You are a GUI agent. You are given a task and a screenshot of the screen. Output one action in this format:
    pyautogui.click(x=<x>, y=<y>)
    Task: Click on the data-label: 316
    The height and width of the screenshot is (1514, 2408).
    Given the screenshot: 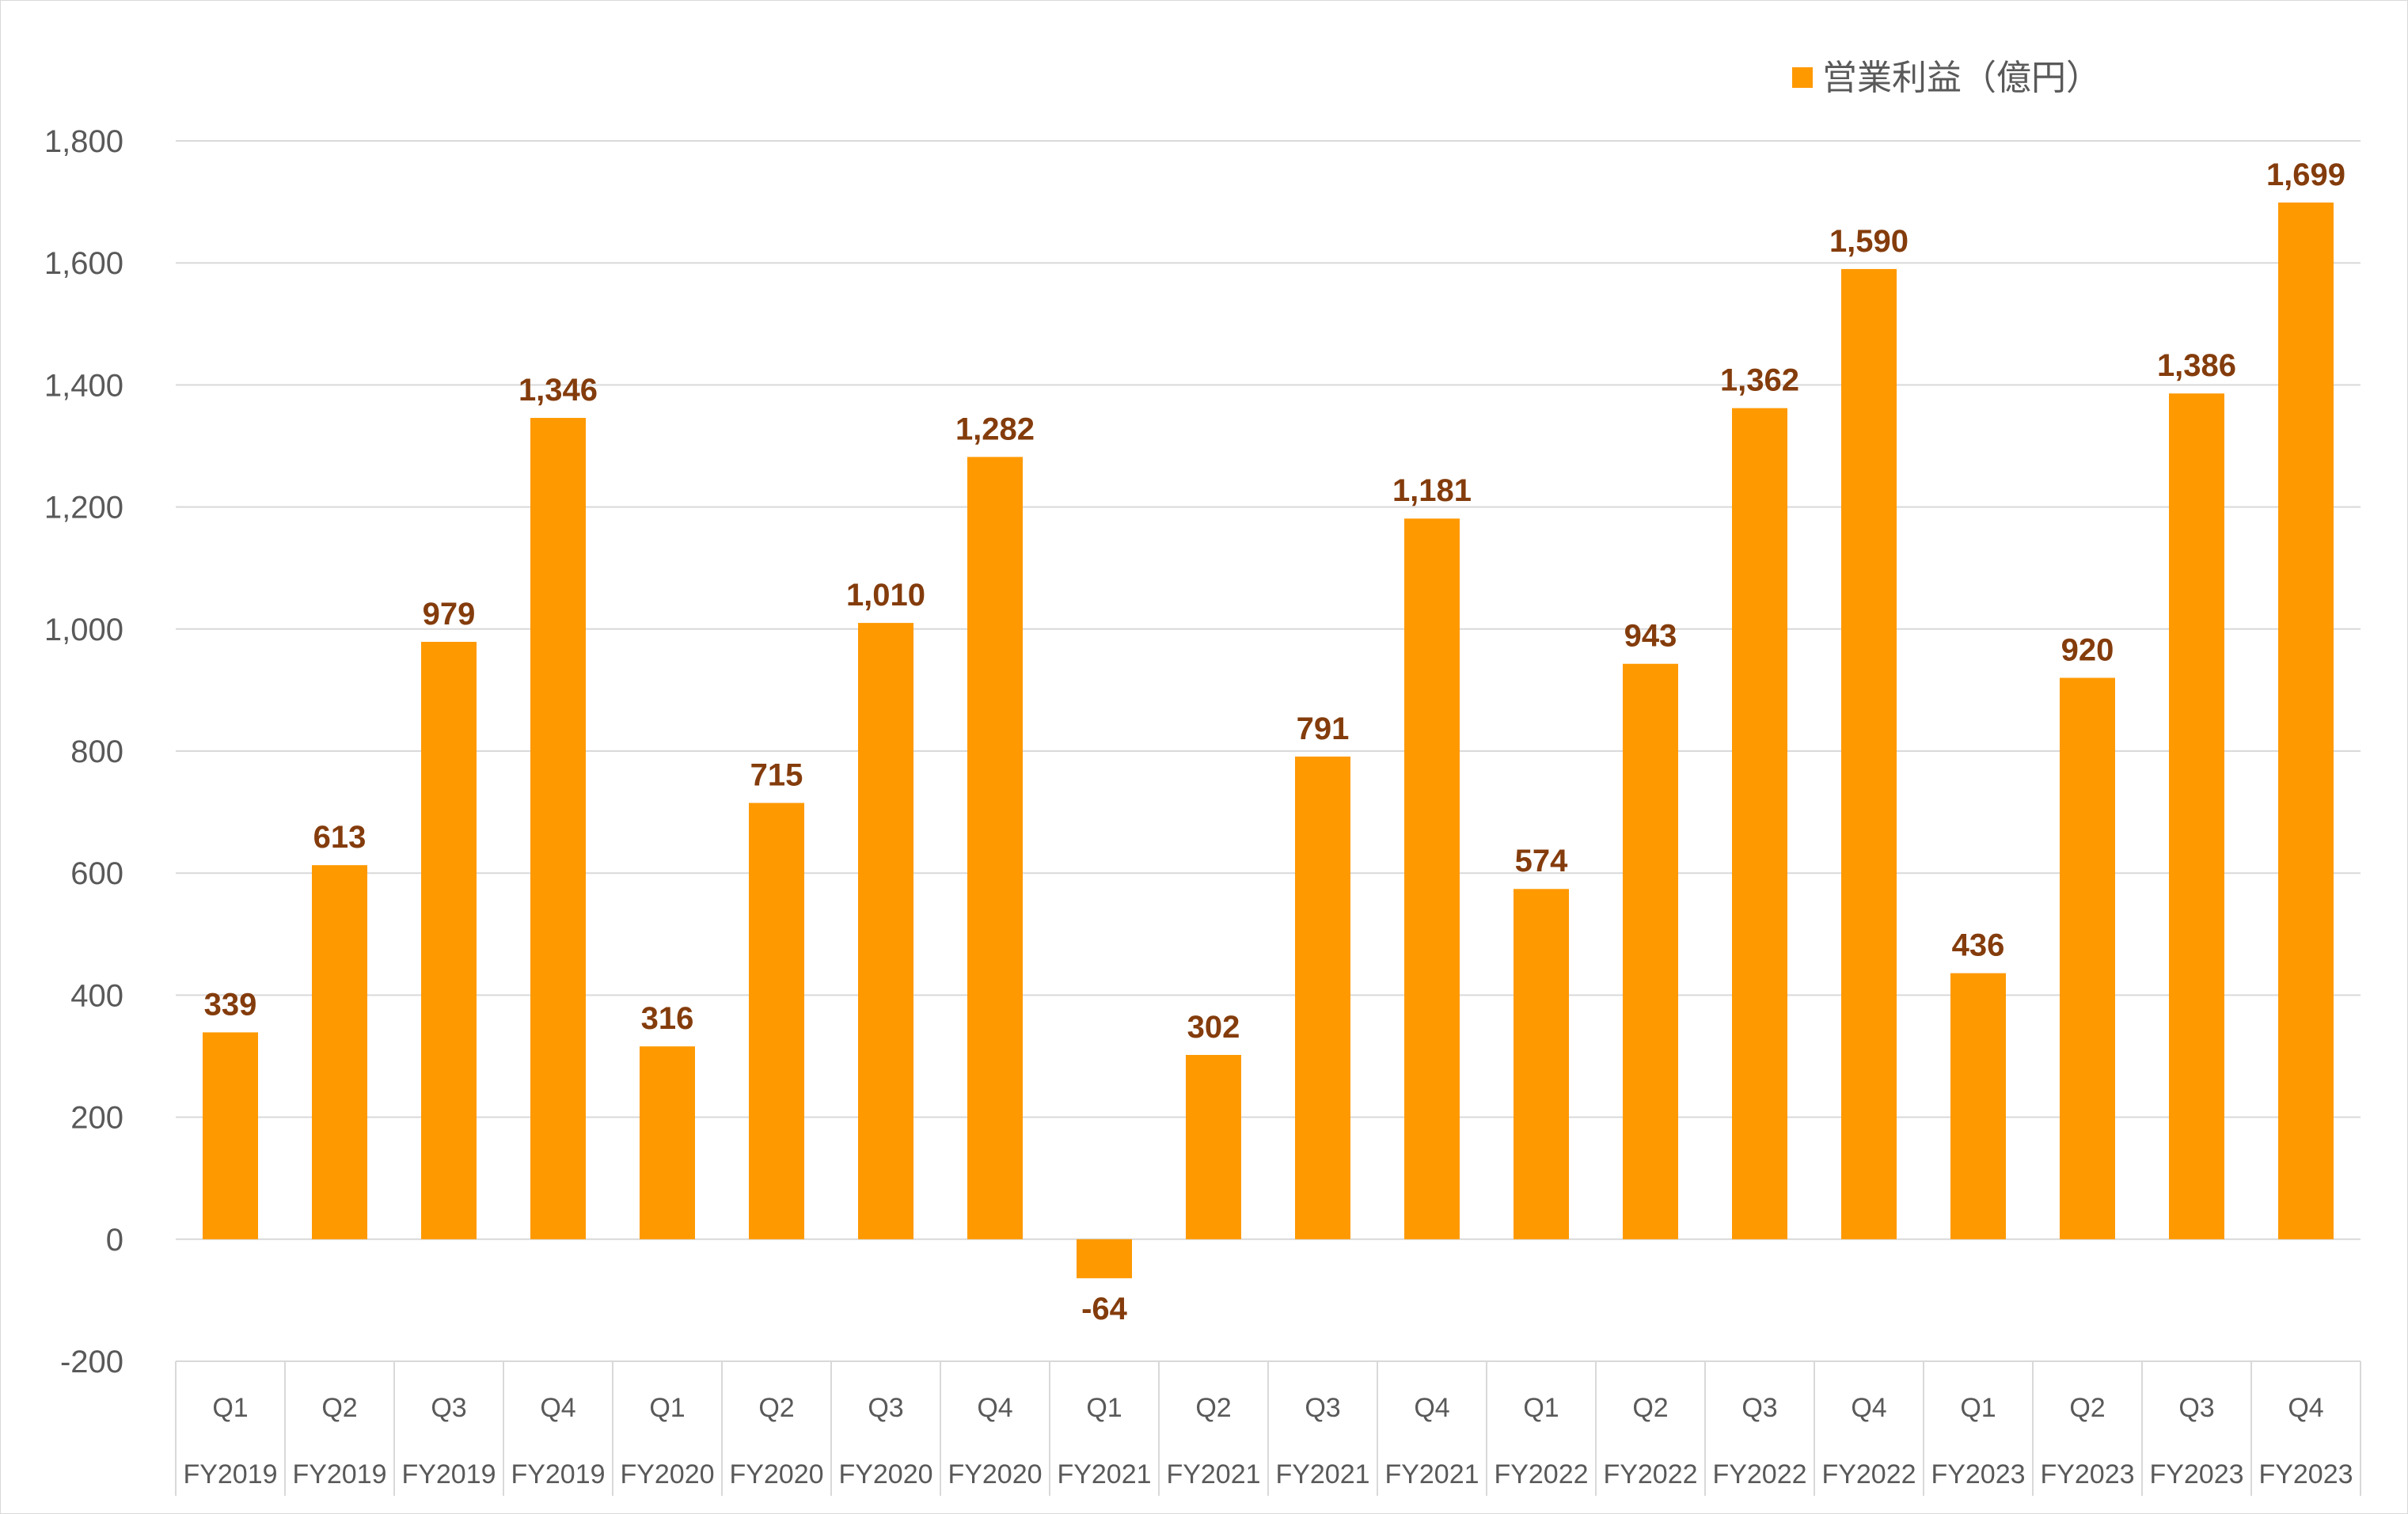 What is the action you would take?
    pyautogui.click(x=667, y=1018)
    